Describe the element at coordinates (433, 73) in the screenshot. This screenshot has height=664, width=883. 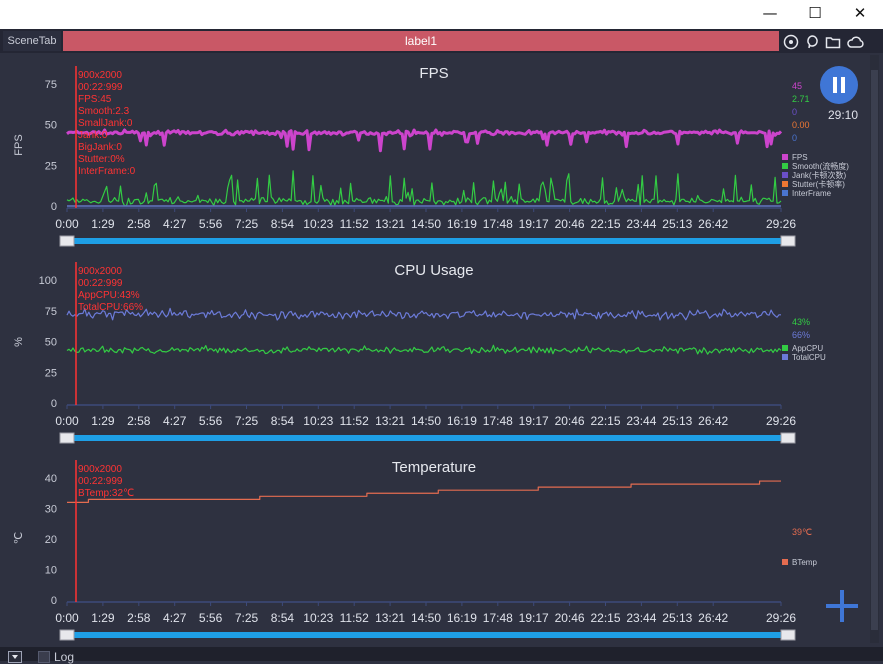
I see `chart-title: FPS` at that location.